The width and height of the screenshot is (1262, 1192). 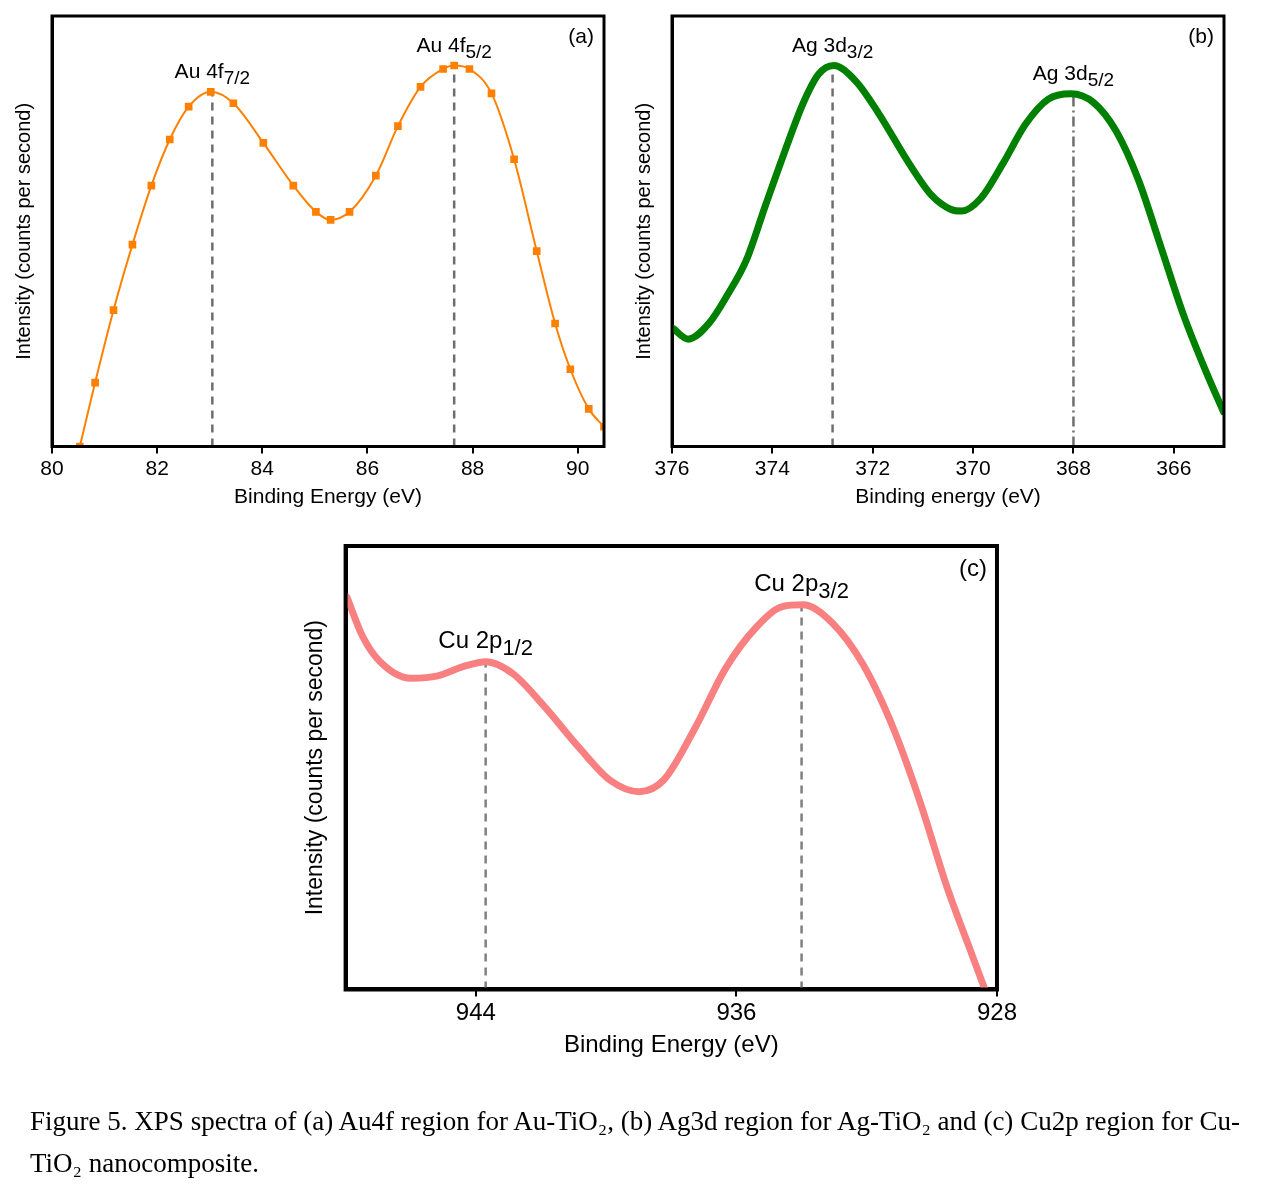 What do you see at coordinates (635, 1142) in the screenshot?
I see `caption: Figure 5. XPS spectra of (a) Au4f region for Au-TiO₂, (b) Ag3d region for Ag-TiO₂ and (c) Cu2p region for Cu-TiO₂ nanocomposite.` at bounding box center [635, 1142].